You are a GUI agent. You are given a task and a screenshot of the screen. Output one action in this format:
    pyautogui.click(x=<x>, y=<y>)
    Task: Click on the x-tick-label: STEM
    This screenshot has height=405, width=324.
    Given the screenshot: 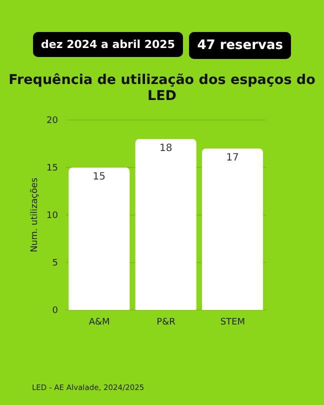 What is the action you would take?
    pyautogui.click(x=233, y=322)
    